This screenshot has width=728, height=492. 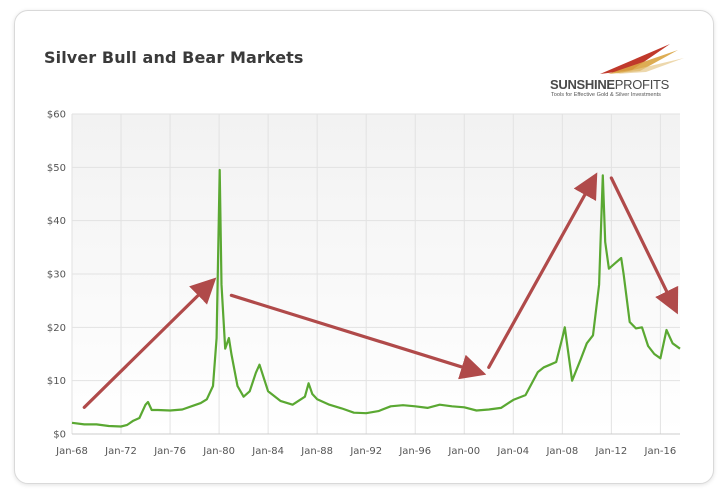 What do you see at coordinates (582, 84) in the screenshot?
I see `brand-name-bold: SUNSHINE` at bounding box center [582, 84].